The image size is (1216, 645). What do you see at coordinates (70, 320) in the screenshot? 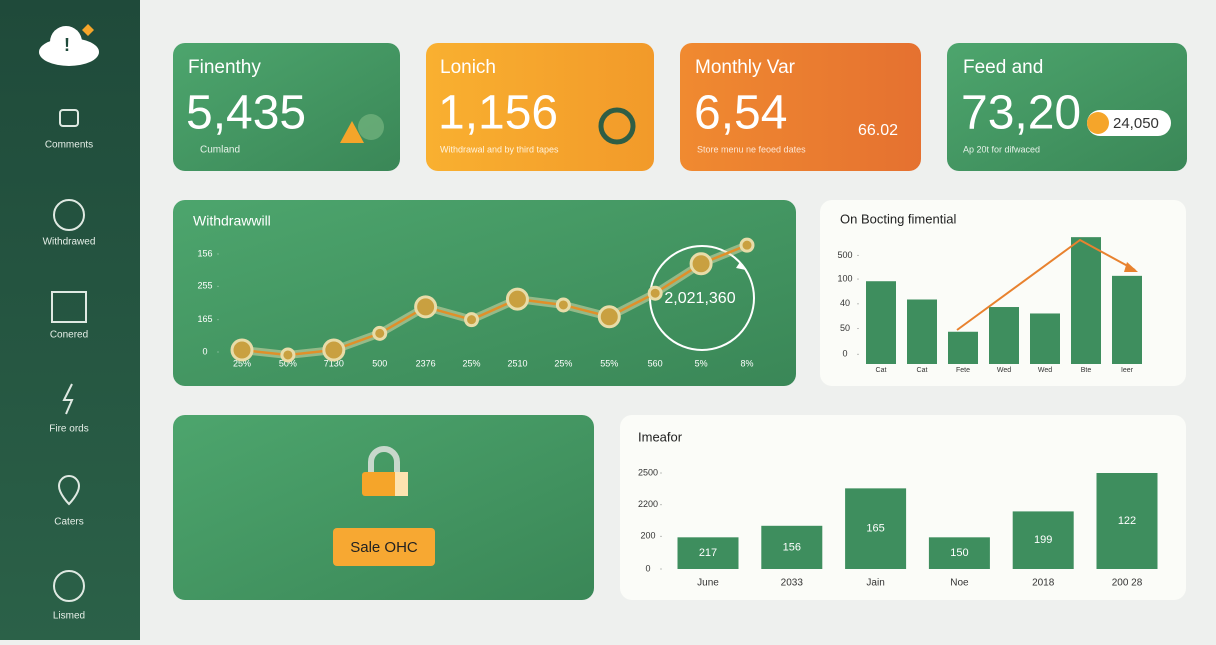
I see `sidebar` at bounding box center [70, 320].